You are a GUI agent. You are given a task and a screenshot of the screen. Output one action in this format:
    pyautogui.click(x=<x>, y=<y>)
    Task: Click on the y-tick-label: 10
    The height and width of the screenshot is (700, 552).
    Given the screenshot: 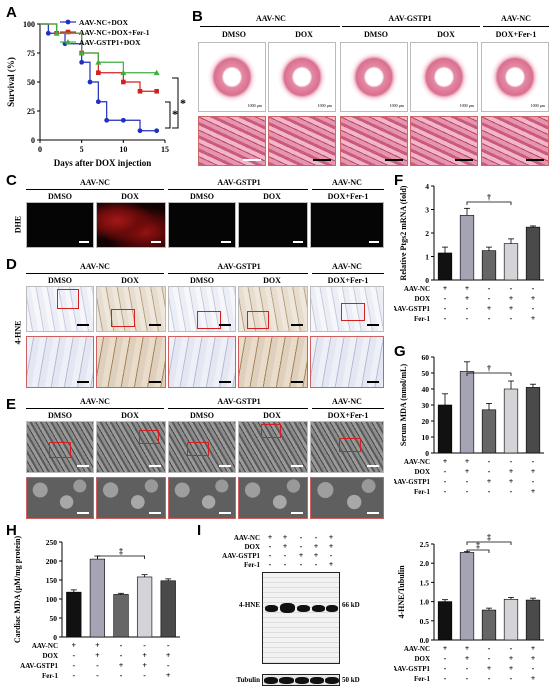 What is the action you would take?
    pyautogui.click(x=426, y=437)
    